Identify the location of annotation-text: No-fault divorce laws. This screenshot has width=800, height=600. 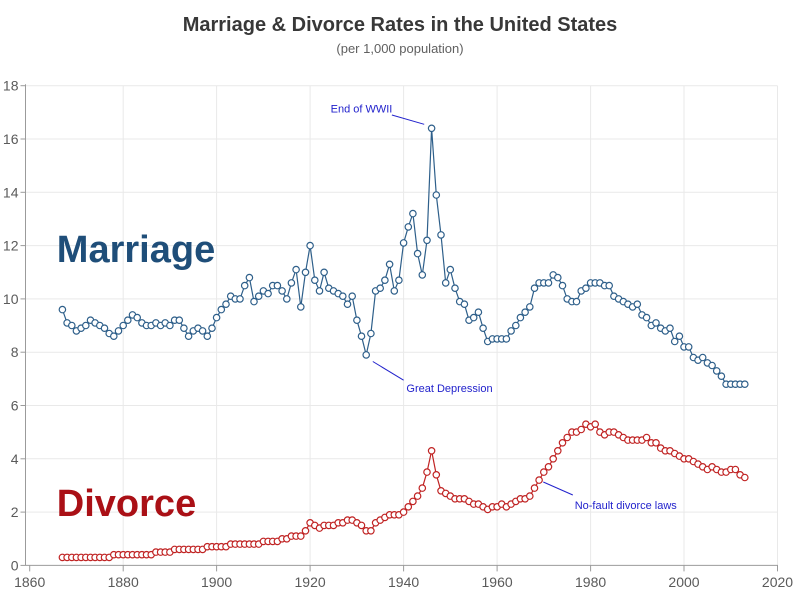
(626, 506).